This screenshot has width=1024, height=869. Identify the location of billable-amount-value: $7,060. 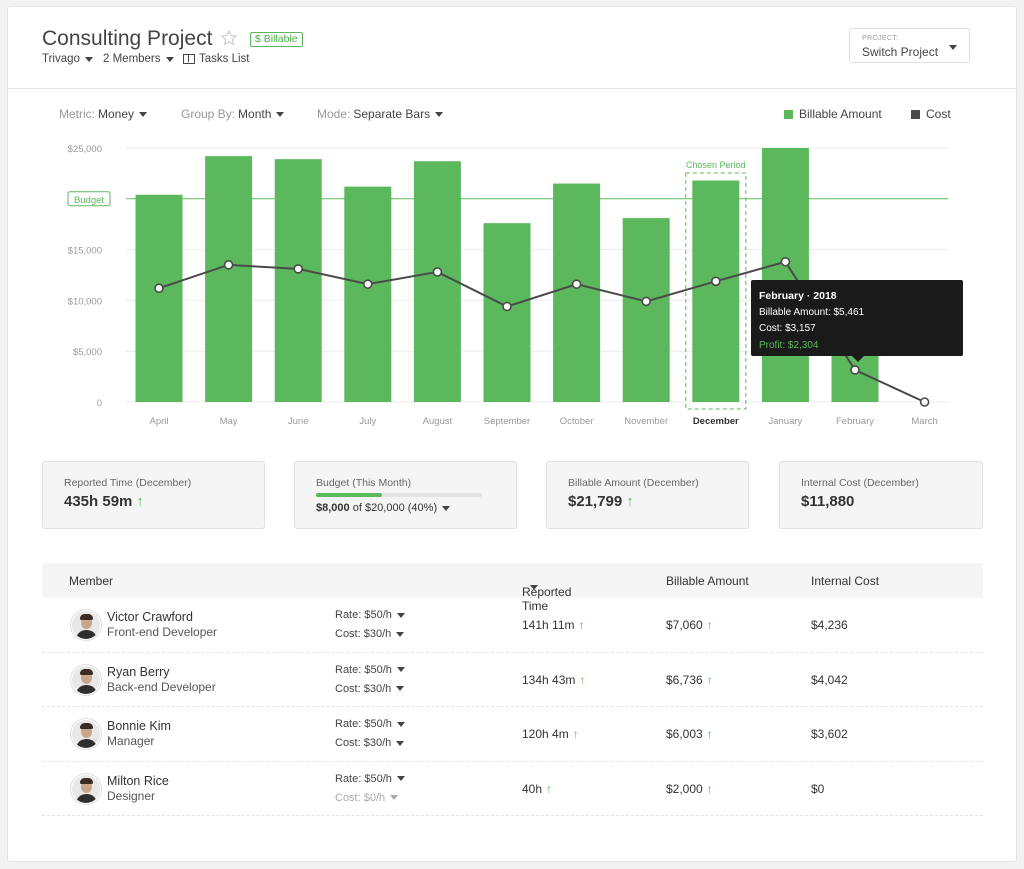
(684, 625).